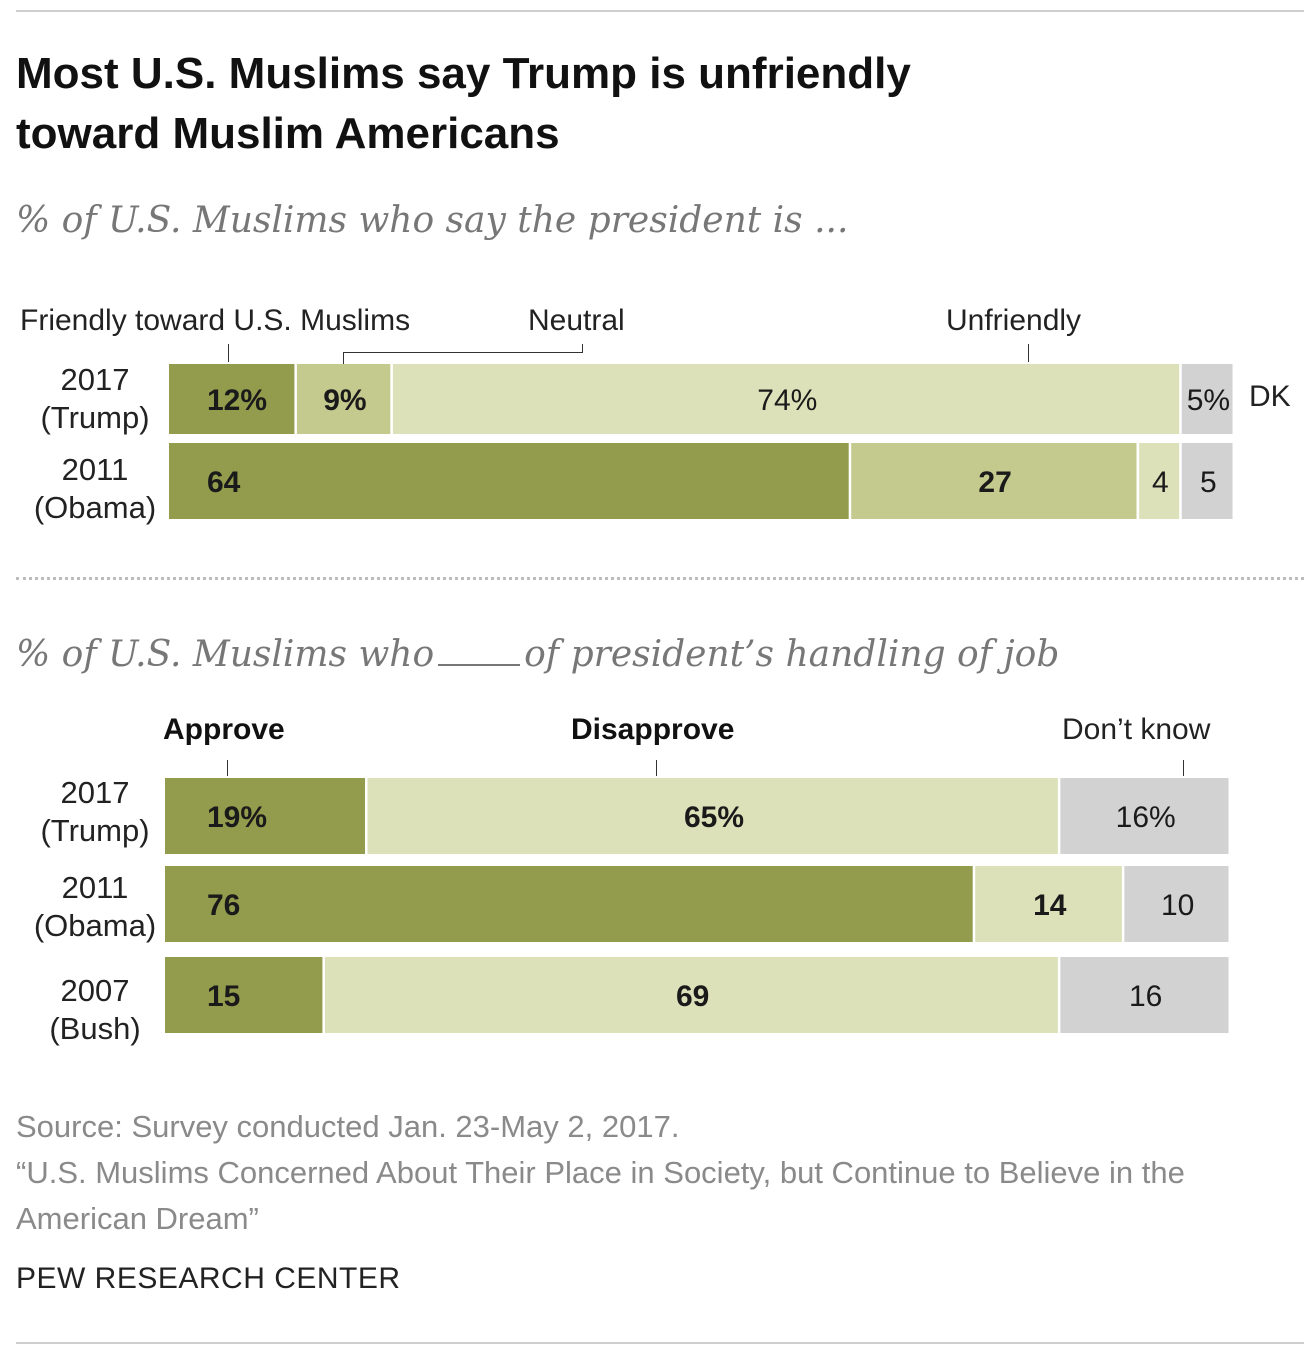  What do you see at coordinates (95, 379) in the screenshot?
I see `chart1-row-year: 2017` at bounding box center [95, 379].